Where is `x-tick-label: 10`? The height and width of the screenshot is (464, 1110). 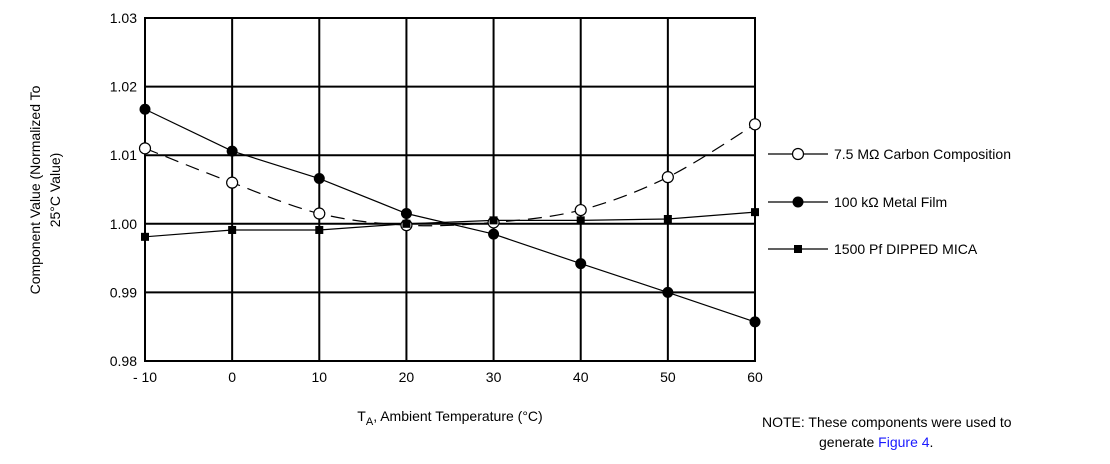
x-tick-label: 10 is located at coordinates (319, 377).